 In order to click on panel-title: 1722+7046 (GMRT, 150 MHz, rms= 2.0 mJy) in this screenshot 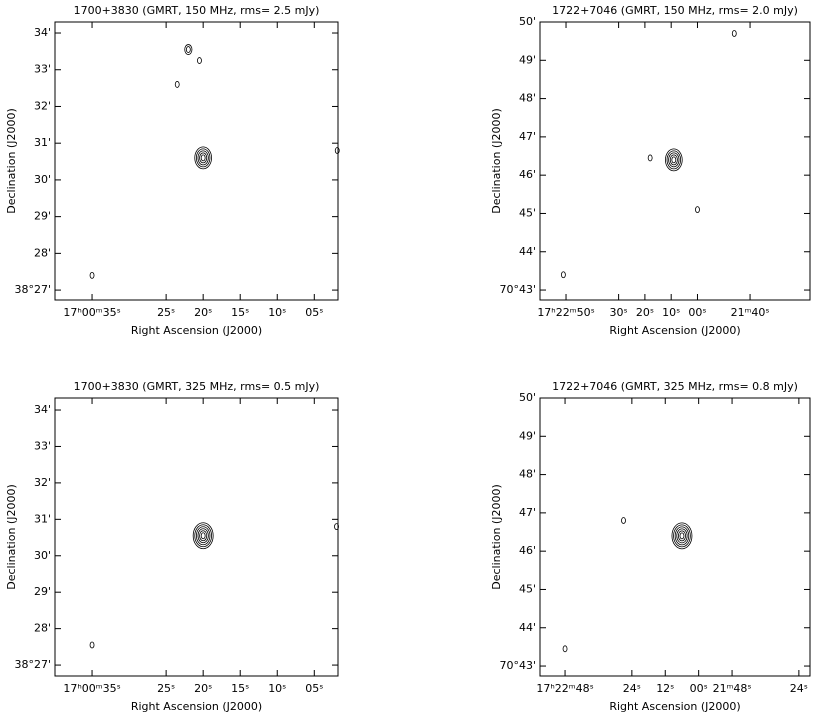, I will do `click(675, 10)`.